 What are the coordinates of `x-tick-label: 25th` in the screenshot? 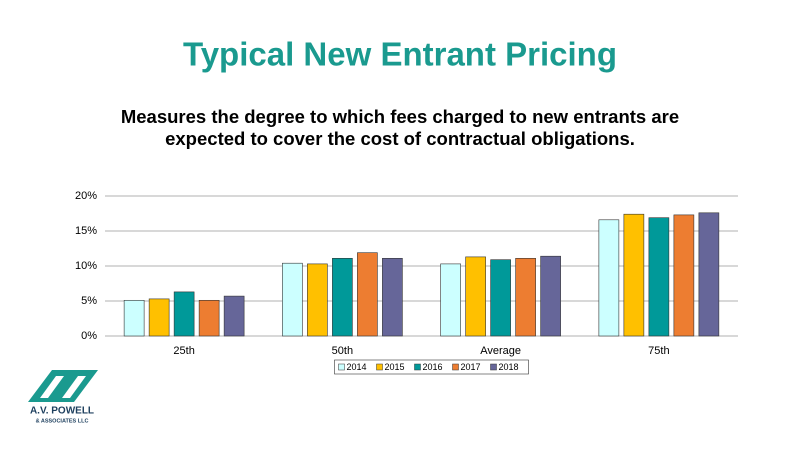 It's located at (183, 351).